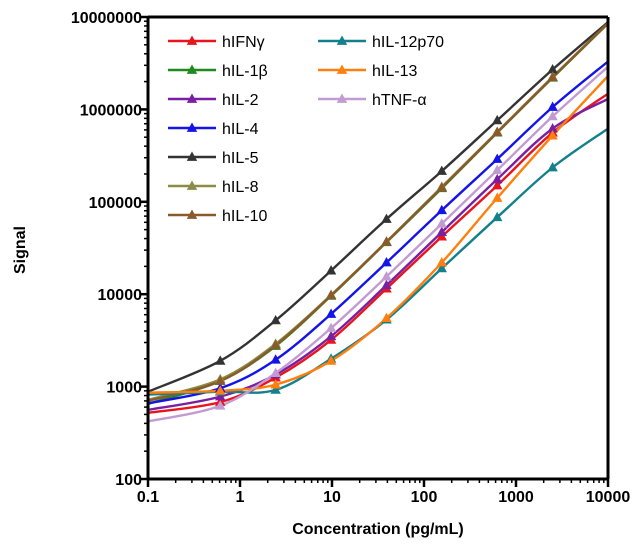 This screenshot has height=545, width=642. I want to click on legend-item-hil-8: hIL-8, so click(213, 187).